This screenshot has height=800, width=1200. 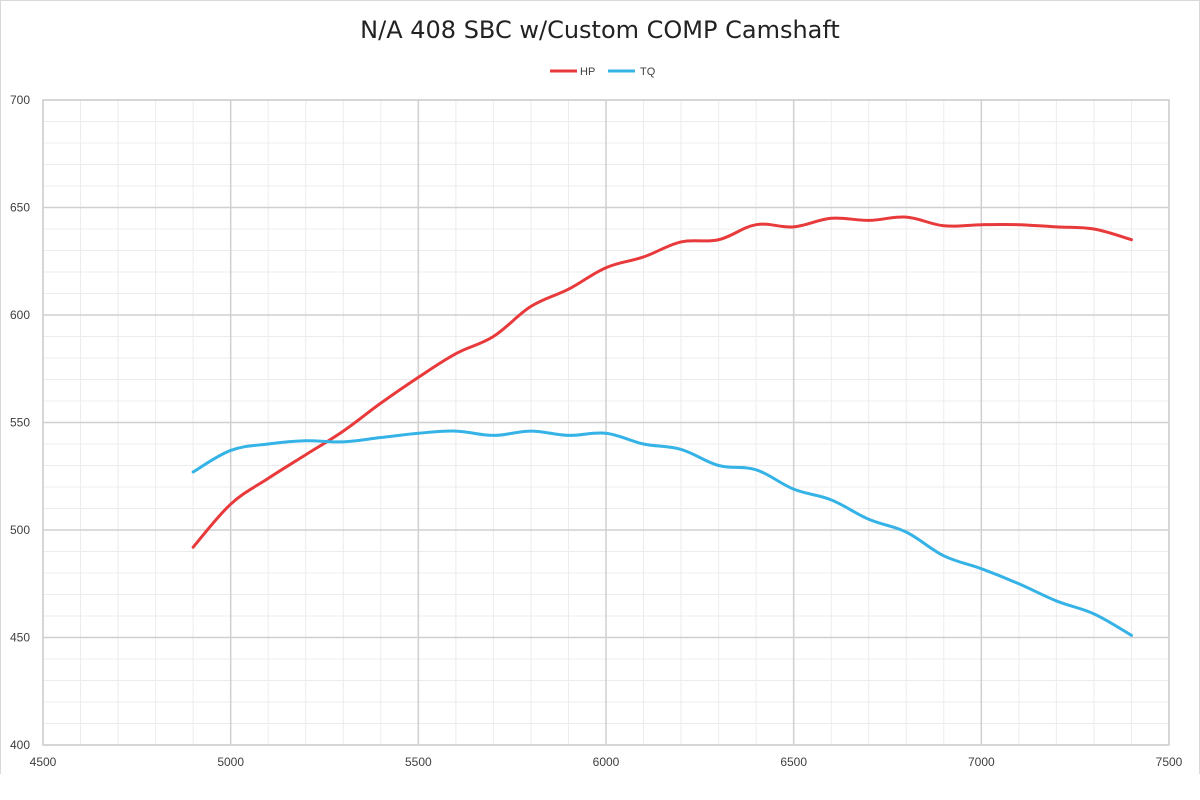 I want to click on y-tick-label: 700, so click(x=20, y=100).